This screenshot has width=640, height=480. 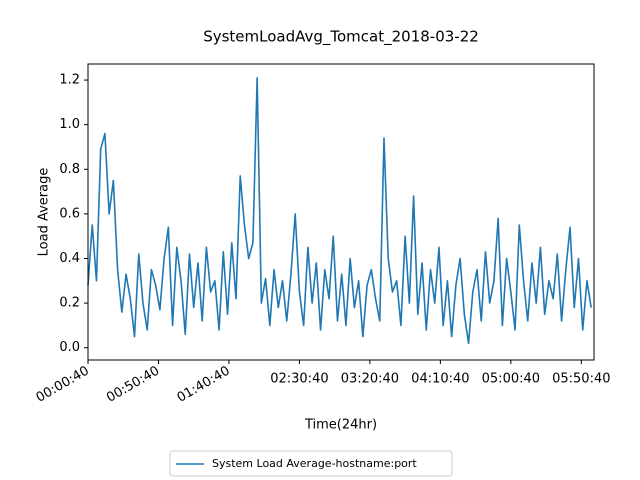 What do you see at coordinates (44, 212) in the screenshot?
I see `y-axis-label: Load Average` at bounding box center [44, 212].